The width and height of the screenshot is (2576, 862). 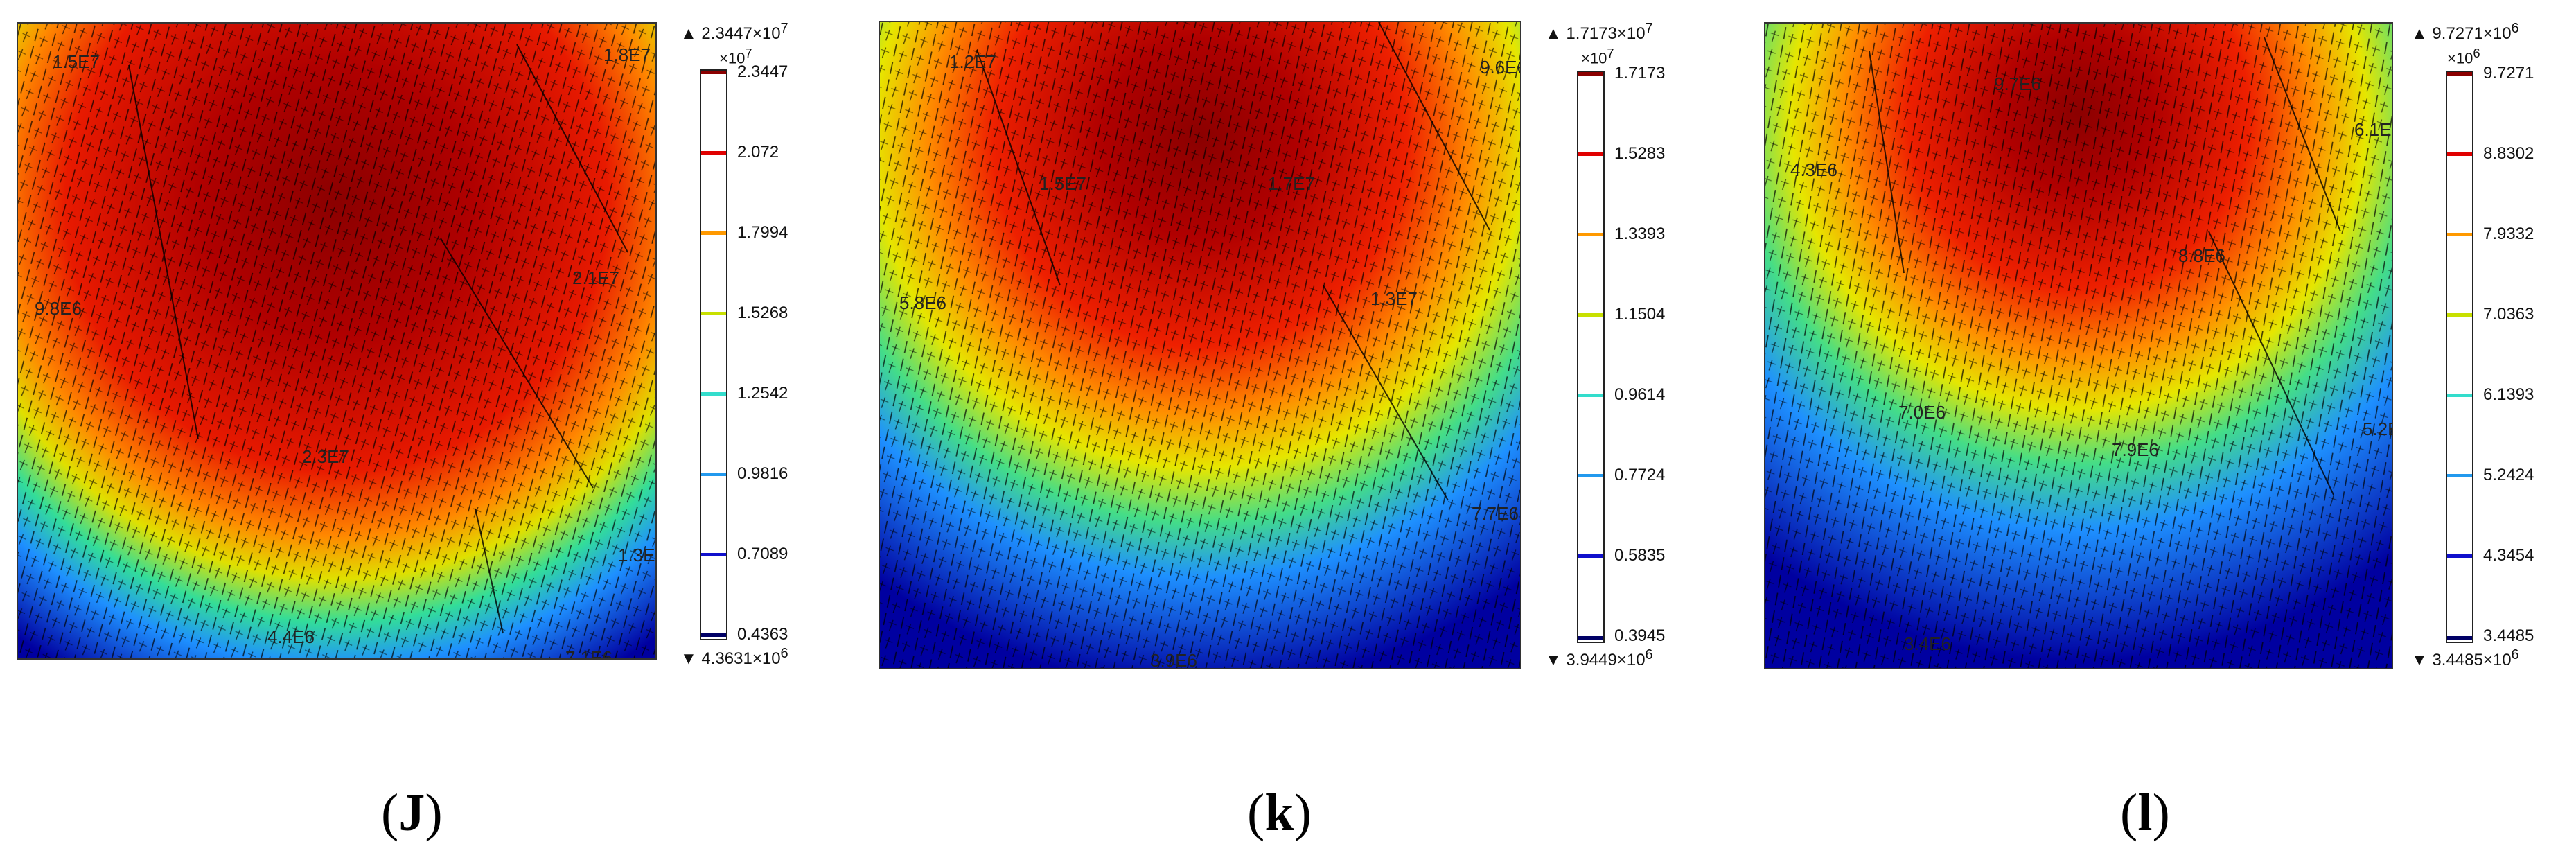 What do you see at coordinates (2373, 129) in the screenshot?
I see `contour-label: 6.1E6` at bounding box center [2373, 129].